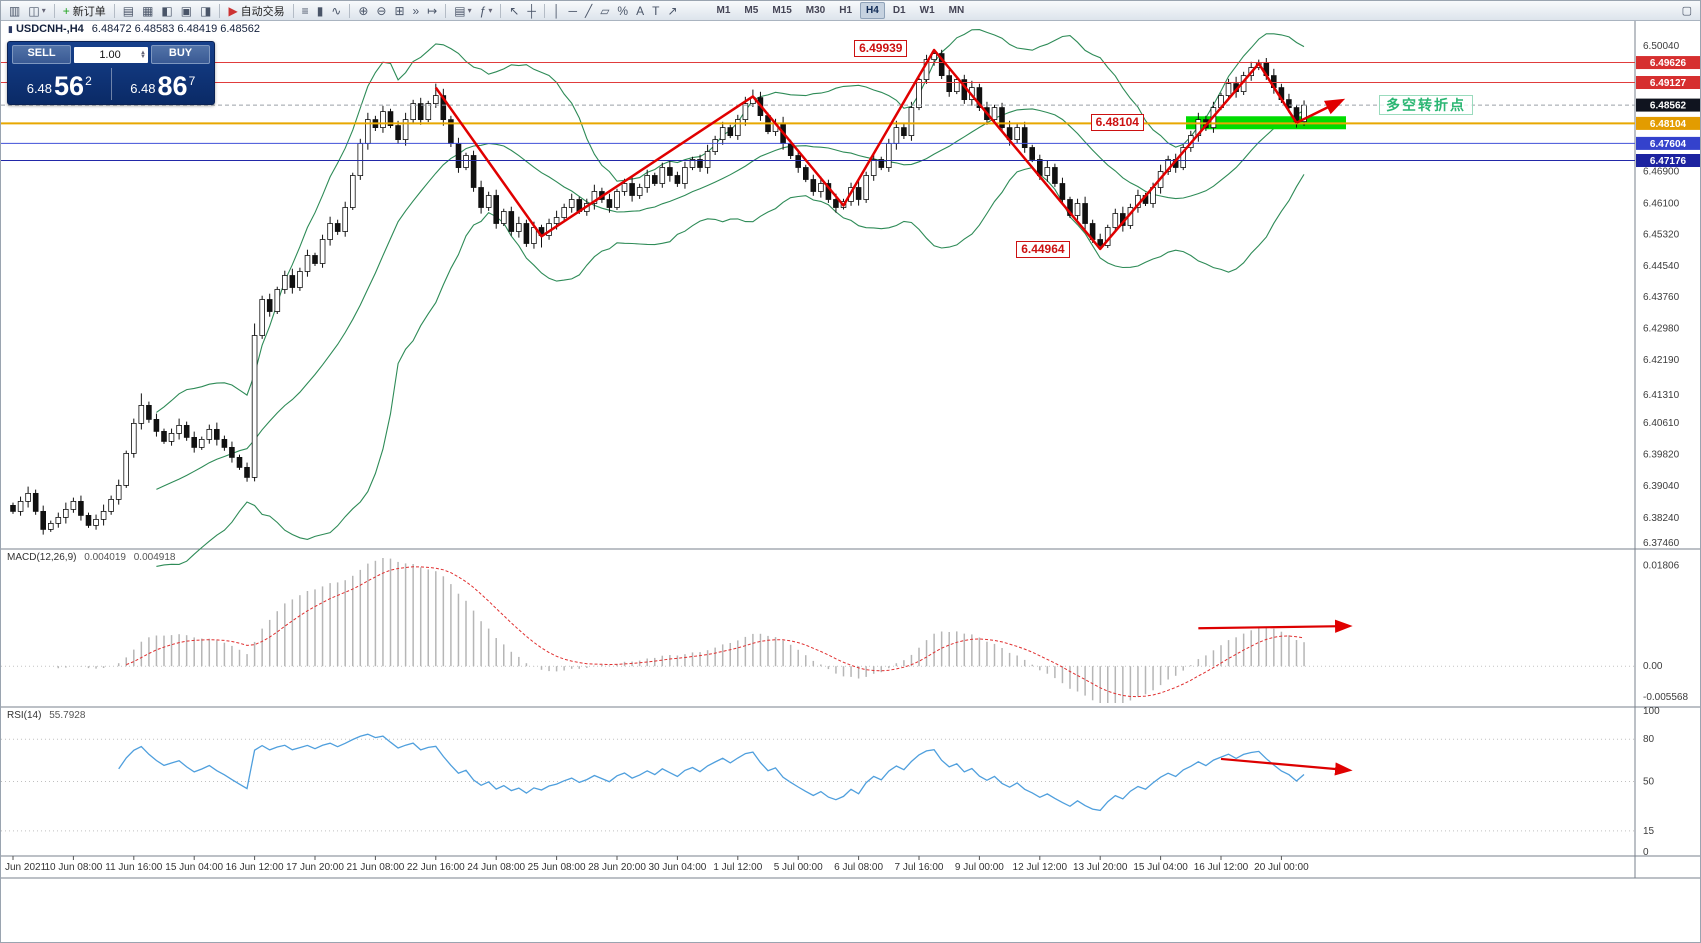  What do you see at coordinates (640, 10) in the screenshot?
I see `text-icon: A` at bounding box center [640, 10].